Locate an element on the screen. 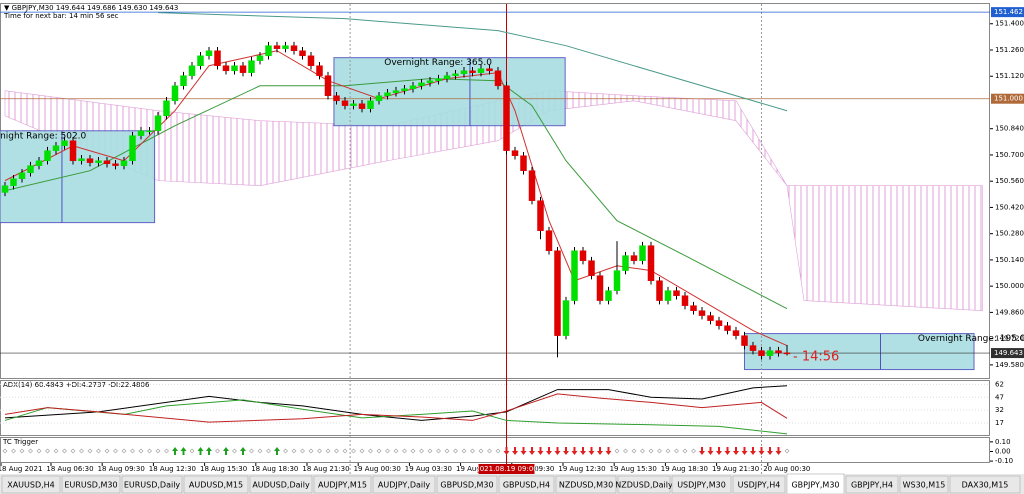 The image size is (1024, 494). tab-label: AUDJPY,Daily is located at coordinates (404, 485).